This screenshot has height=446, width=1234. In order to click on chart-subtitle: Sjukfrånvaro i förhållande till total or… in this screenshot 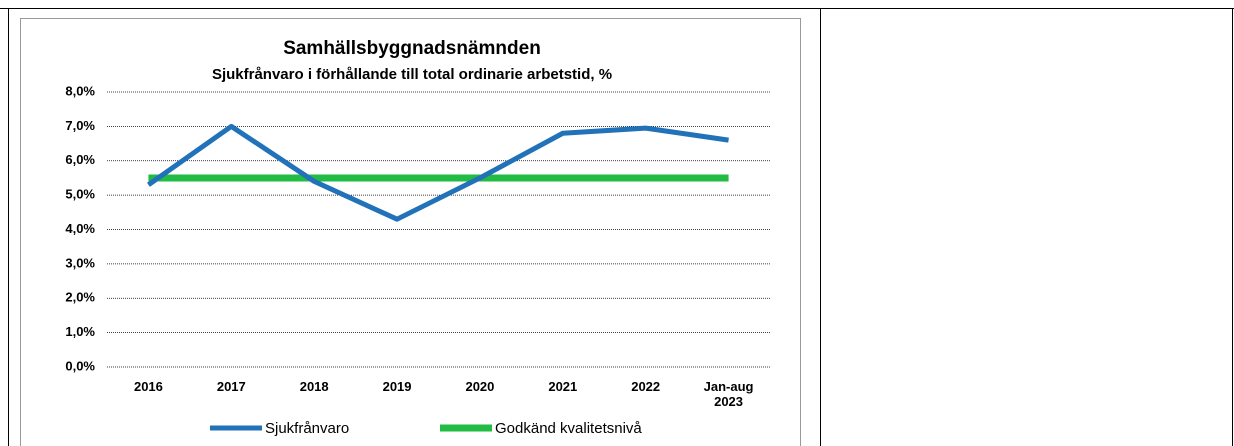, I will do `click(412, 74)`.